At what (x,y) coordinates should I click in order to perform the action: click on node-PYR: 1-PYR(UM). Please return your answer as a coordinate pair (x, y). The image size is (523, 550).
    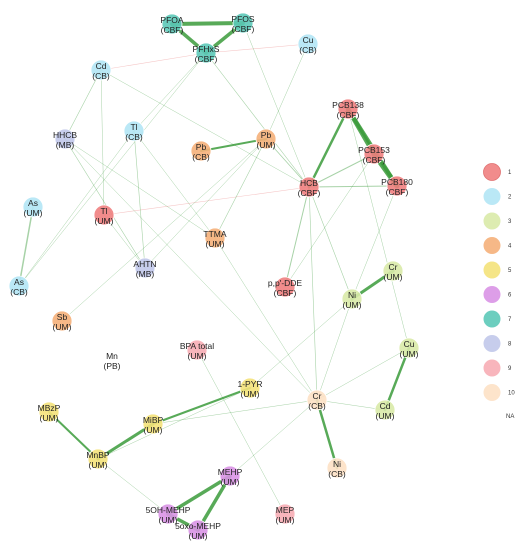
    Looking at the image, I should click on (250, 388).